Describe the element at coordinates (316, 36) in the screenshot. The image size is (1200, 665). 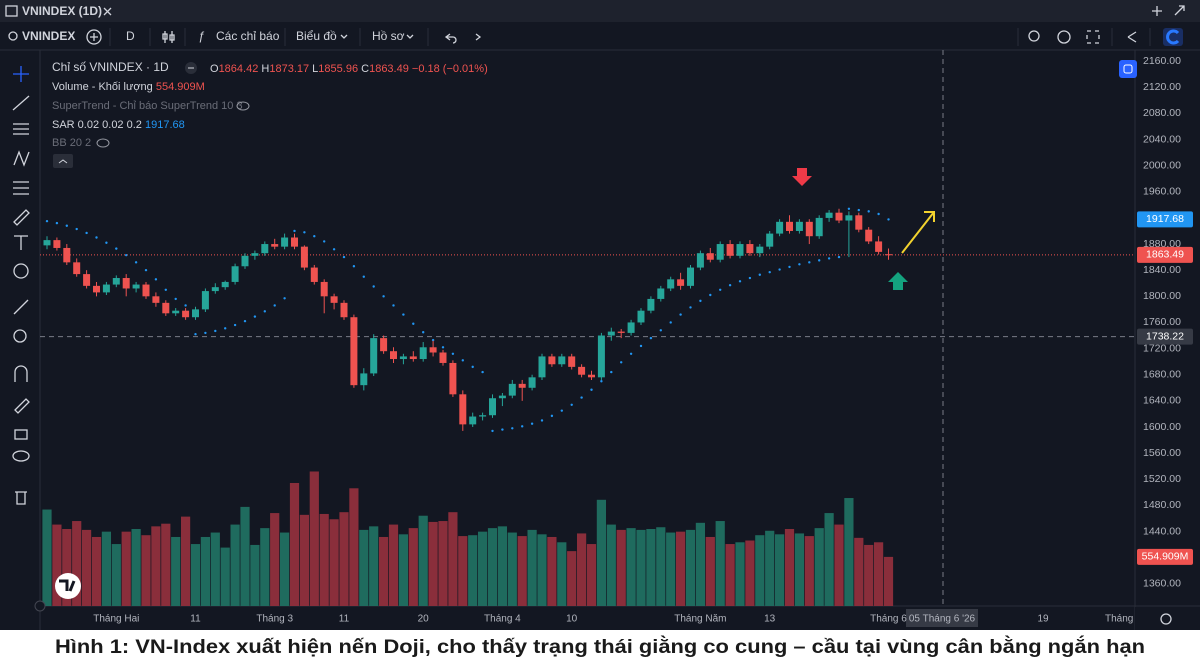
I see `chart-menu: Biểu đồ` at that location.